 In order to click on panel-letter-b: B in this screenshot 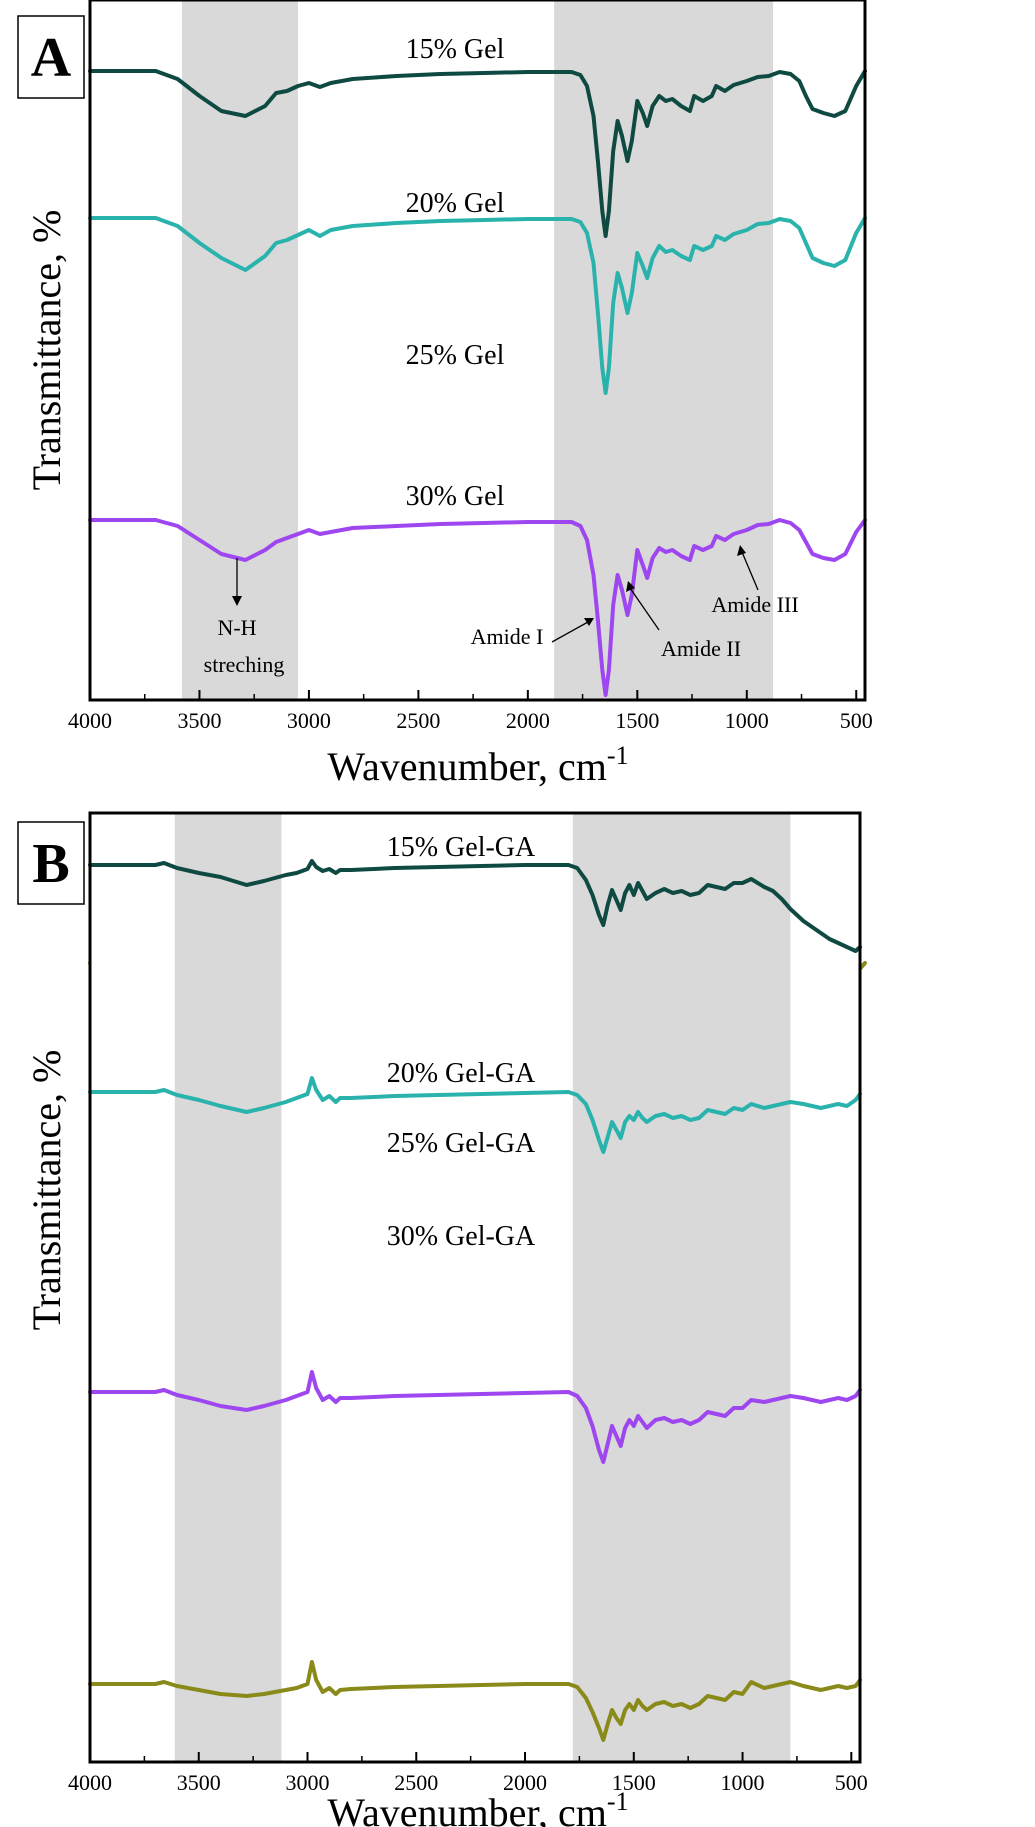, I will do `click(50, 864)`.